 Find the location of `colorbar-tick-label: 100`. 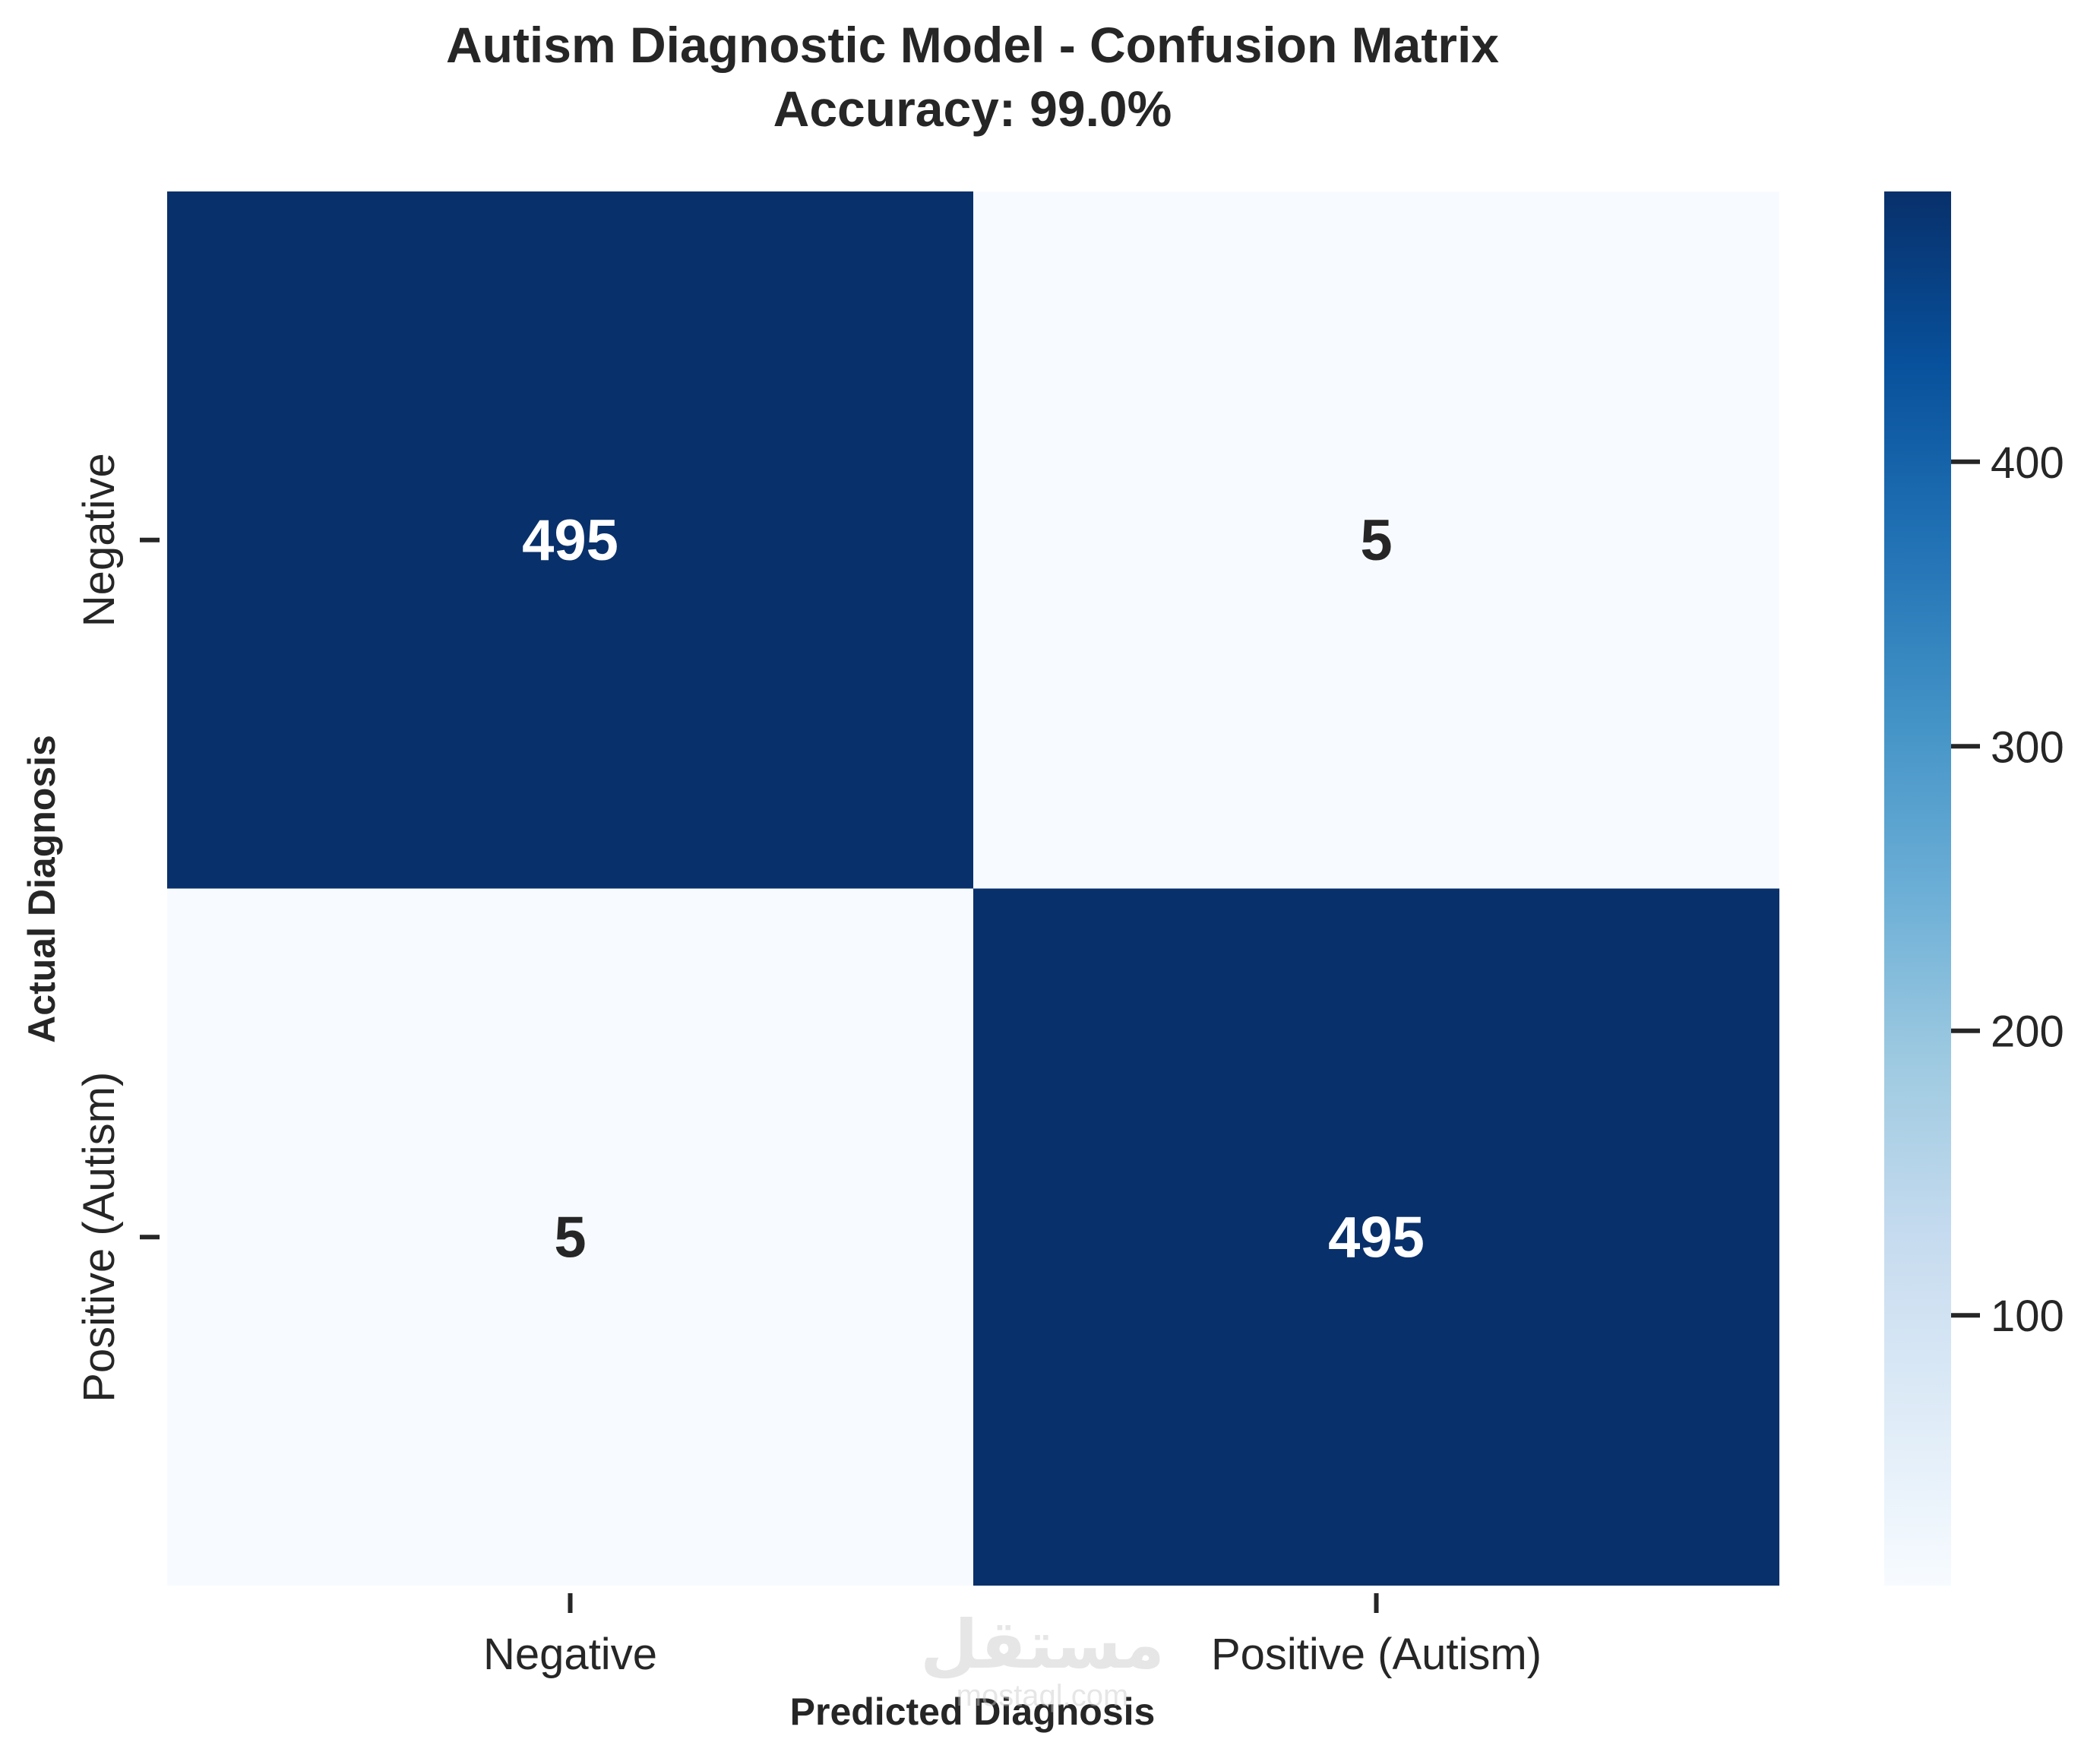

colorbar-tick-label: 100 is located at coordinates (2027, 1316).